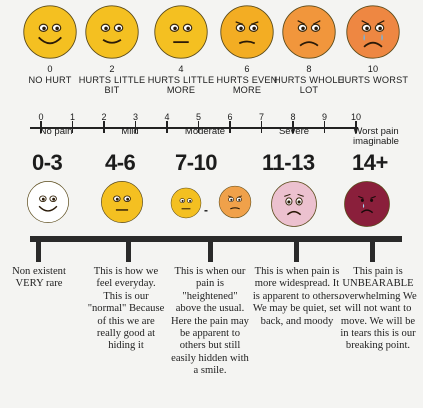 This screenshot has height=408, width=423. I want to click on worried-face-icon, so click(294, 206).